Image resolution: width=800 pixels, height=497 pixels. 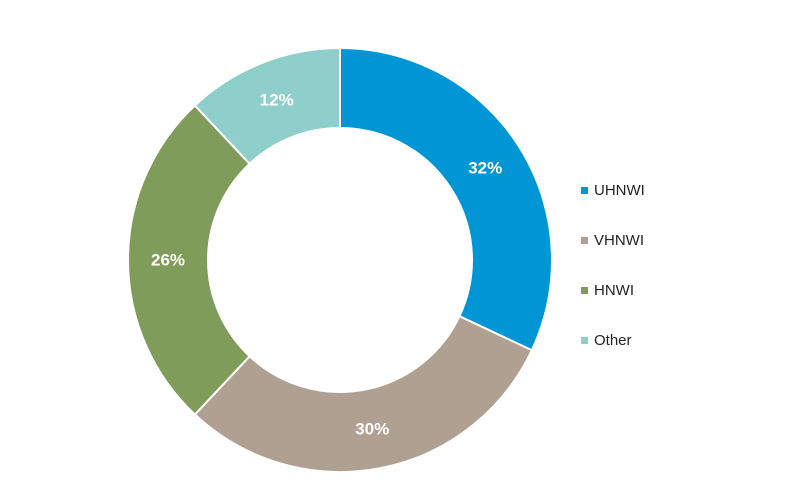 I want to click on legend-label-hnwi: HNWI, so click(x=614, y=290).